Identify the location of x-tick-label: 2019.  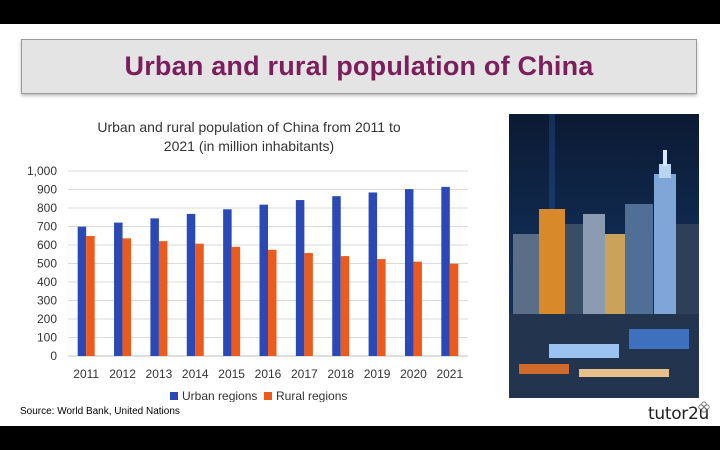
(377, 374).